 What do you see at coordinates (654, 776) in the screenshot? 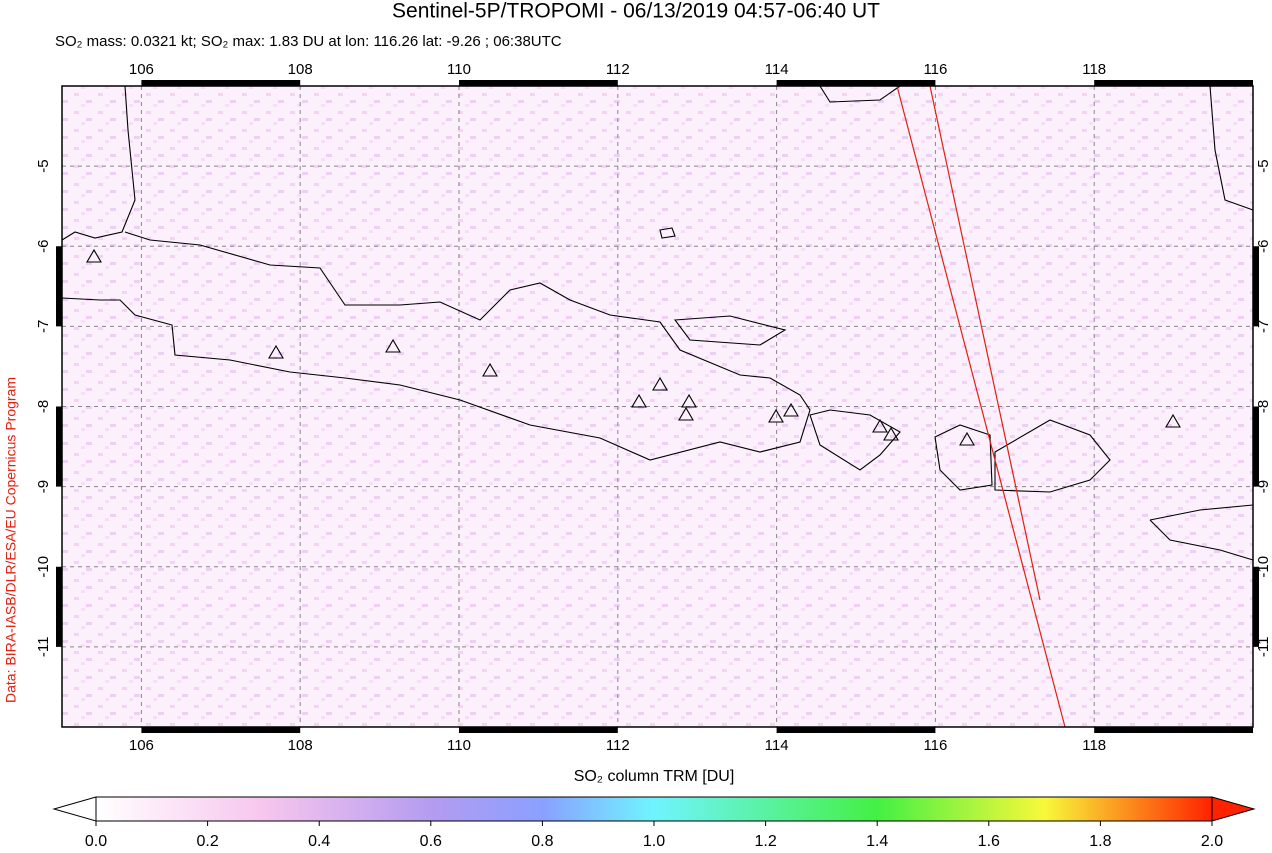
I see `colorbar-label: SO₂ column TRM [DU]` at bounding box center [654, 776].